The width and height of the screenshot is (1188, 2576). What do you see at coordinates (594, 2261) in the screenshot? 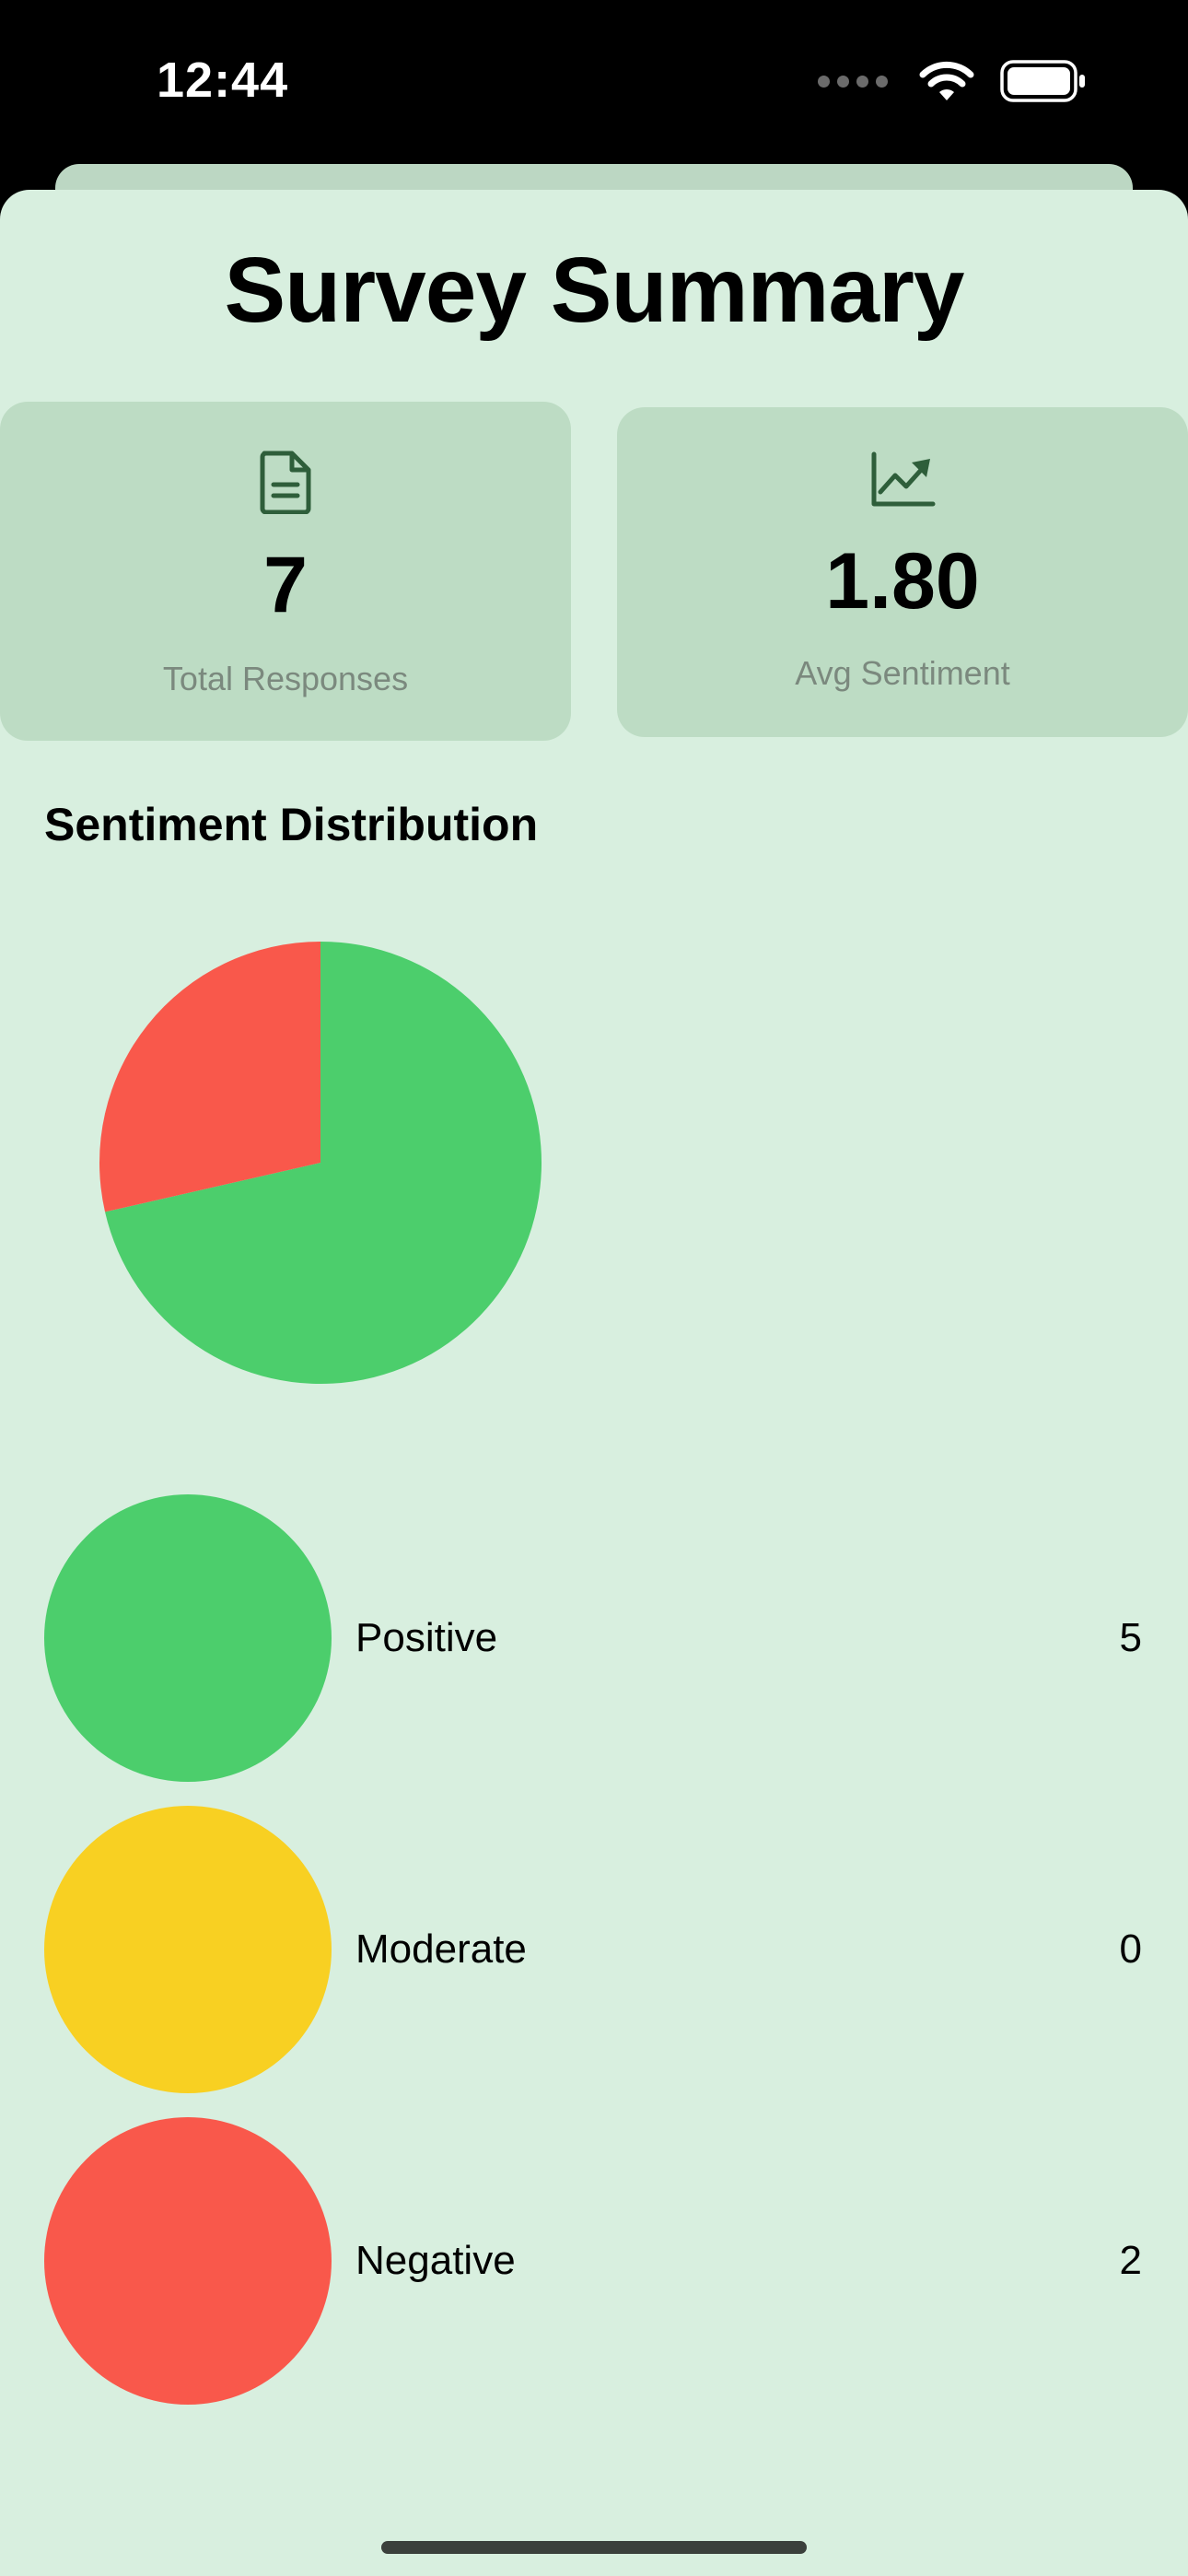
I see `legend-row-negative: Negative 2` at bounding box center [594, 2261].